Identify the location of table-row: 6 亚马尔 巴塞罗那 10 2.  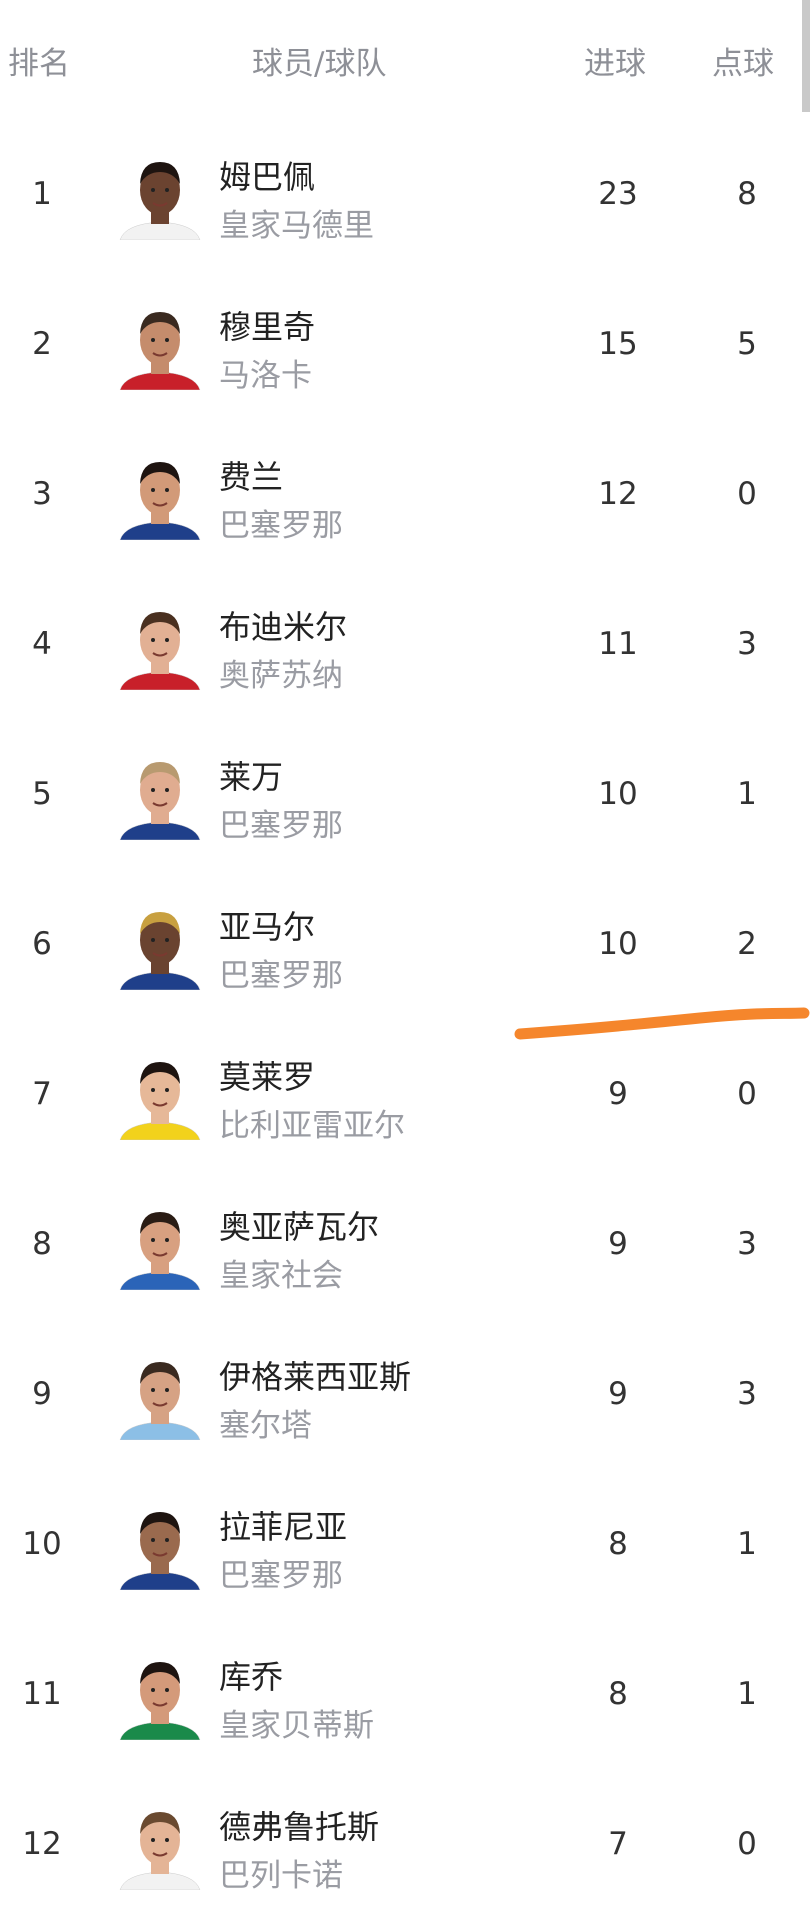
(405, 945).